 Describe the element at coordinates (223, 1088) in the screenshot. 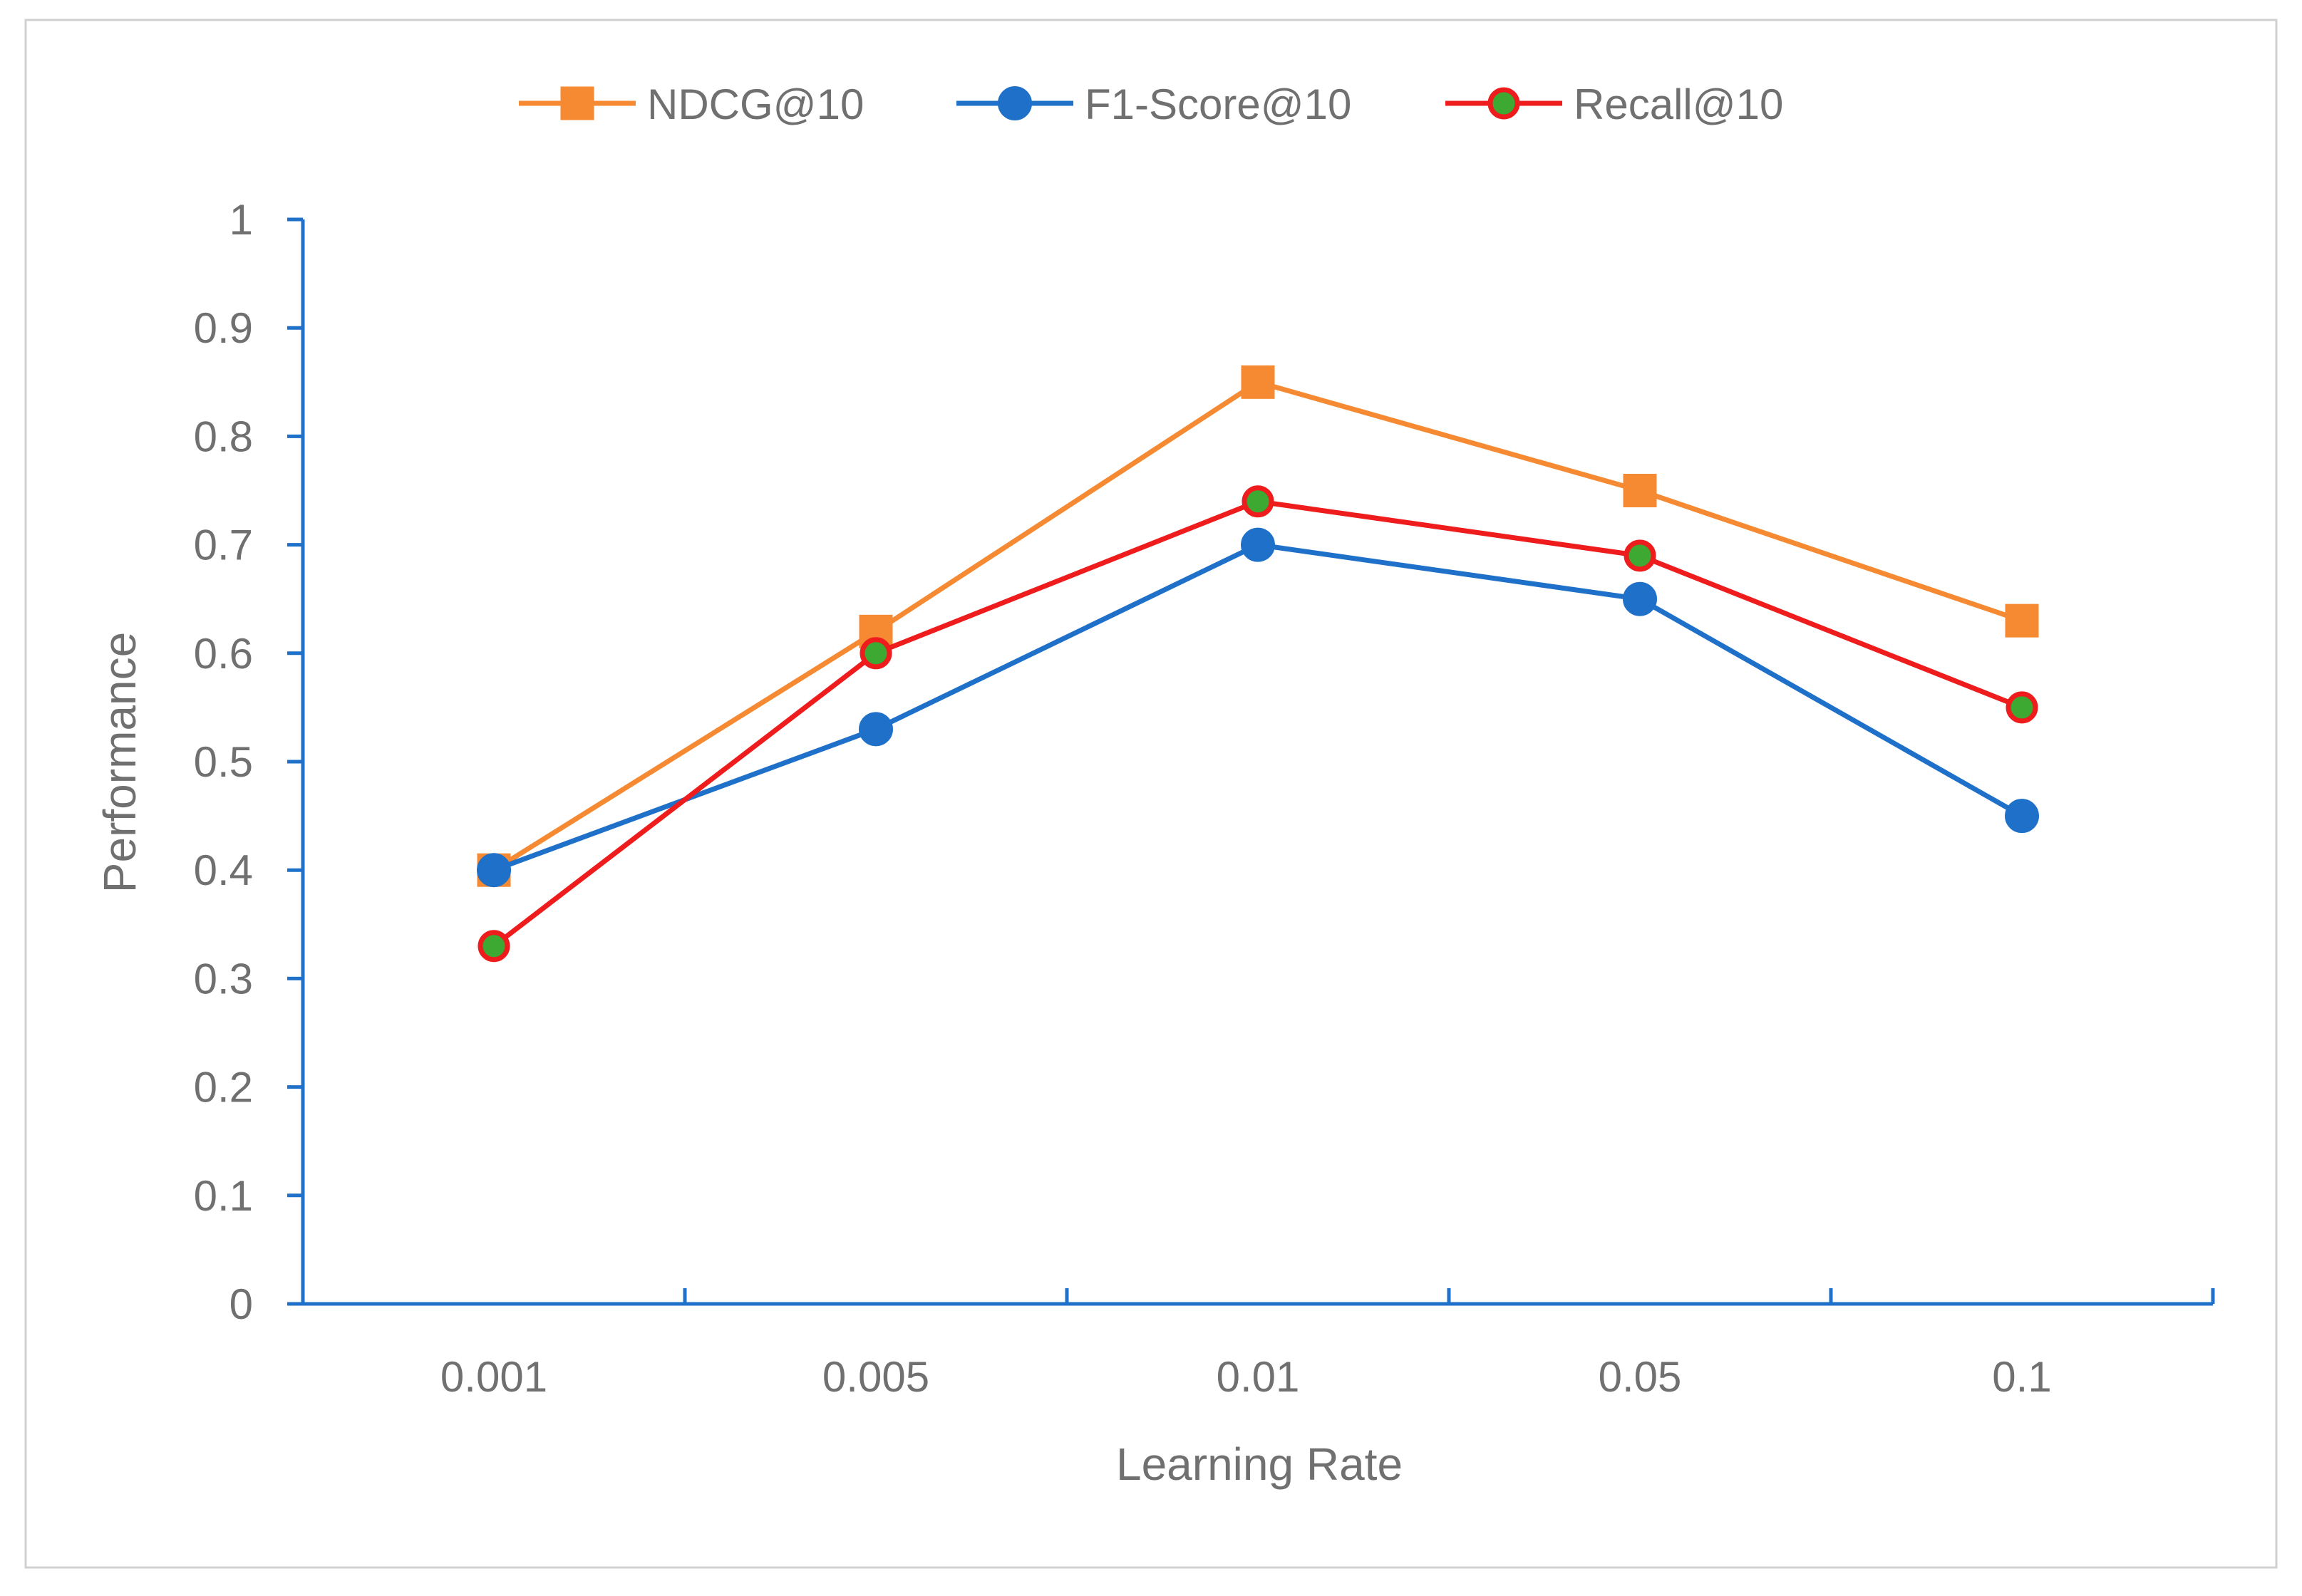

I see `y-tick-label: 0.2` at that location.